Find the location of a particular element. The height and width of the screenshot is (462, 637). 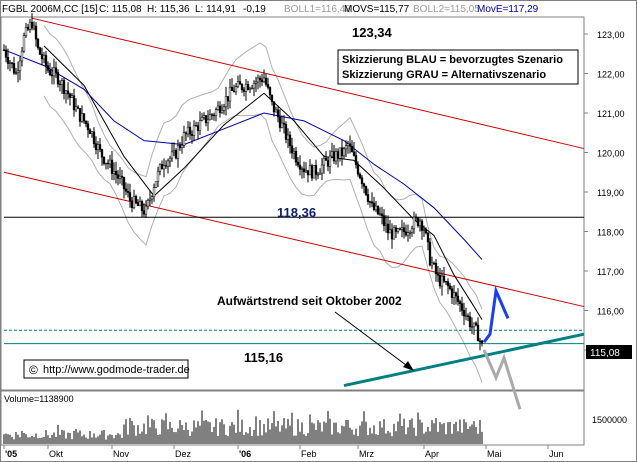

header-boll2: BOLL2=115,05 is located at coordinates (446, 9).